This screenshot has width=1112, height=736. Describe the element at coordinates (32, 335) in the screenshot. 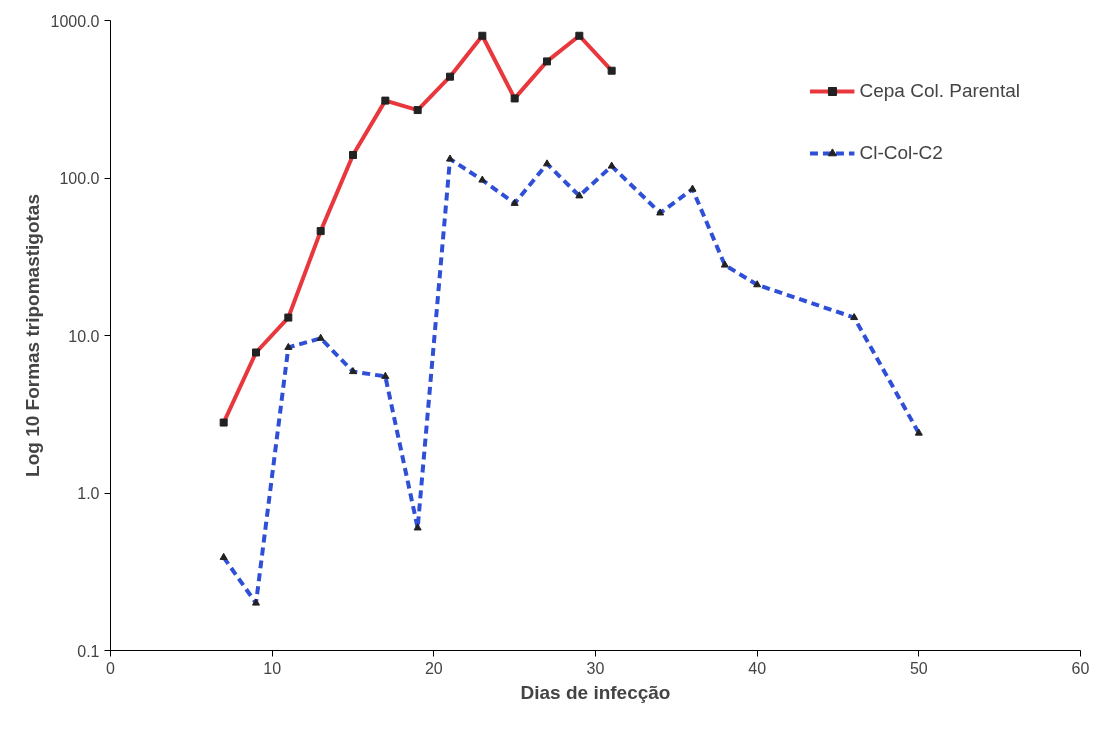

I see `y-axis-title: Log 10 Formas tripomastigotas` at that location.